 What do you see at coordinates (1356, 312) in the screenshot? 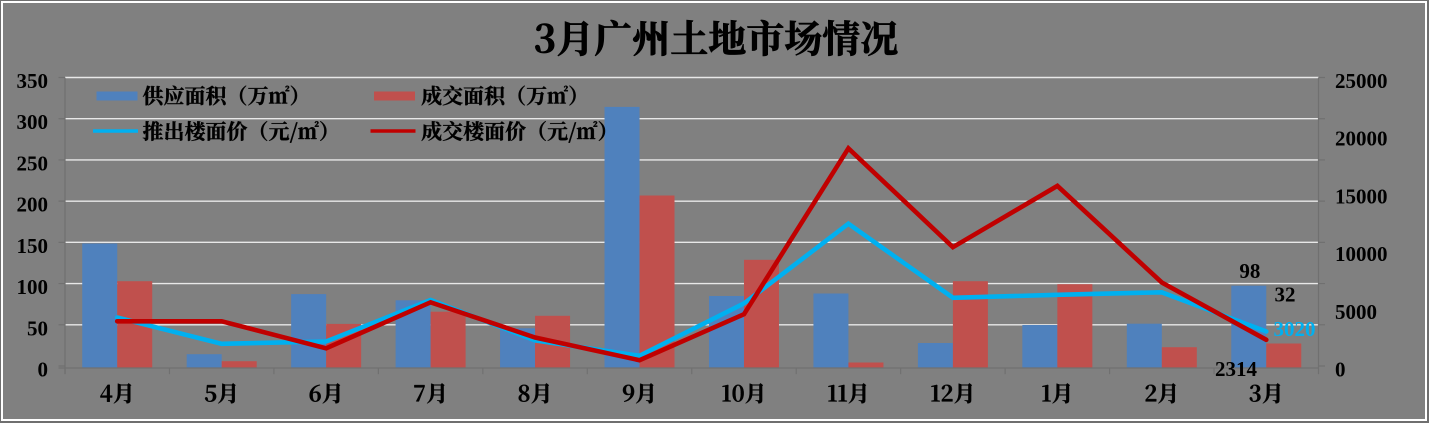
I see `svg-text: 5000` at bounding box center [1356, 312].